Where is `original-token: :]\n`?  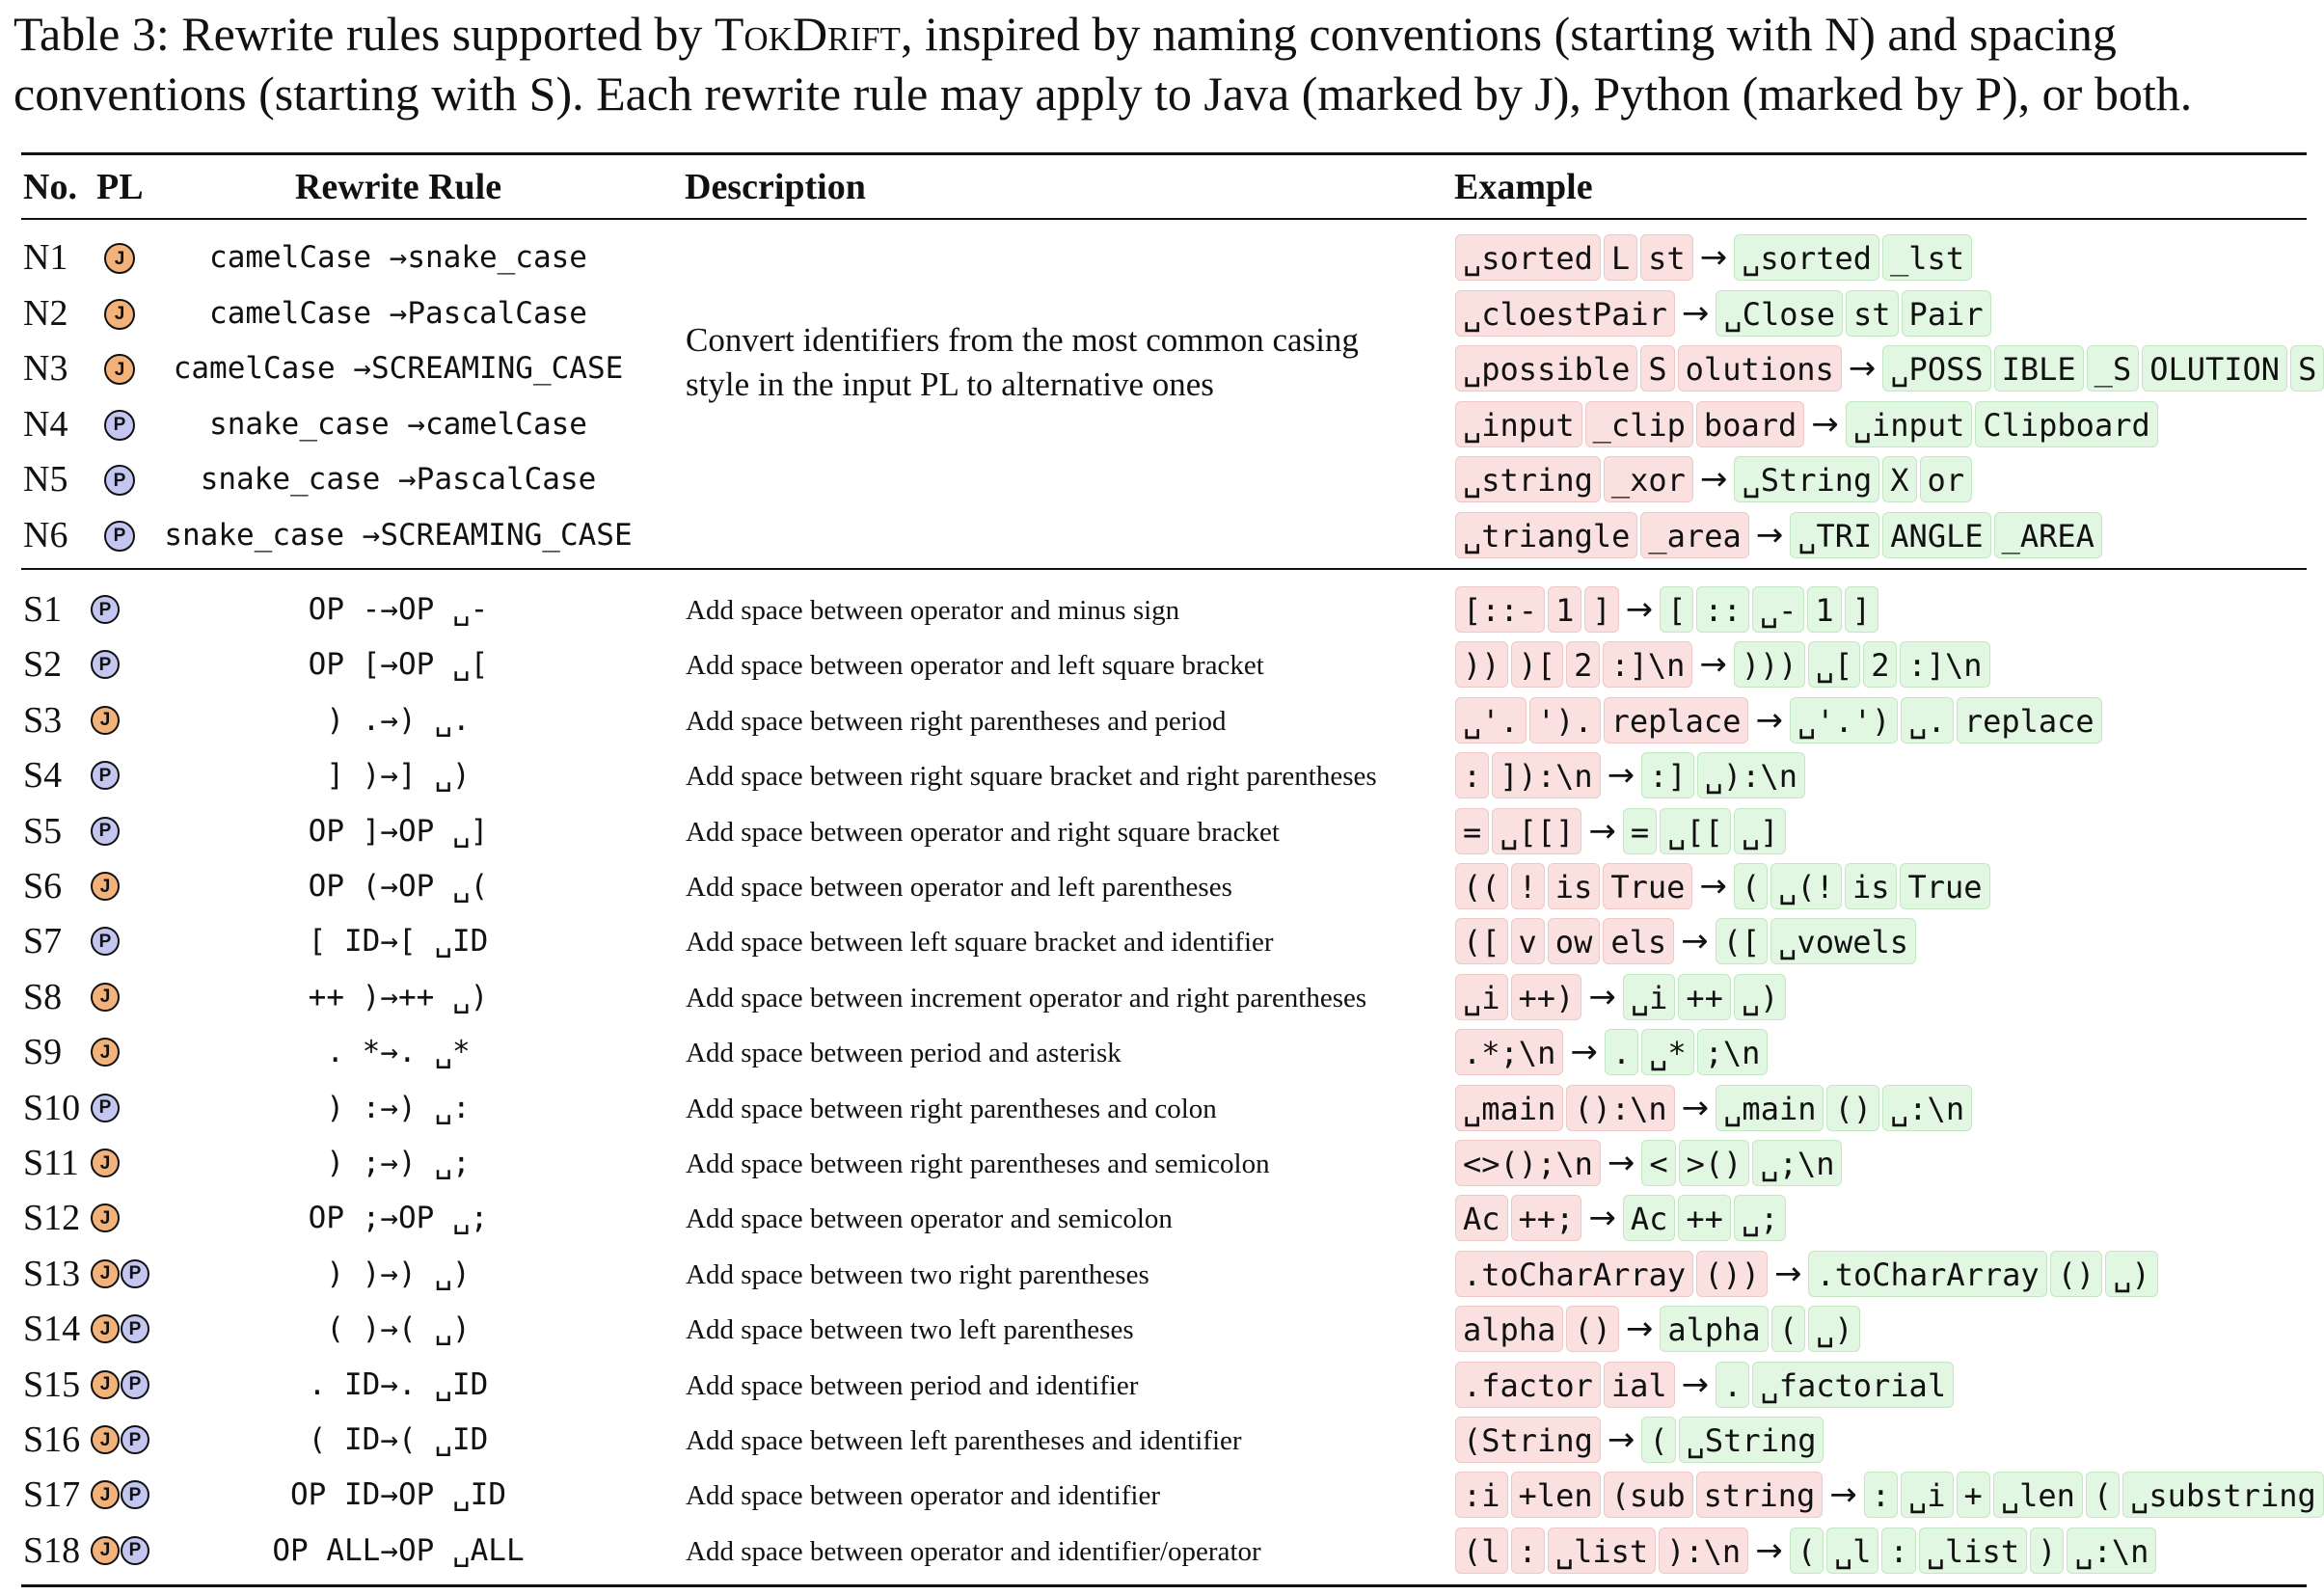
original-token: :]\n is located at coordinates (1648, 665).